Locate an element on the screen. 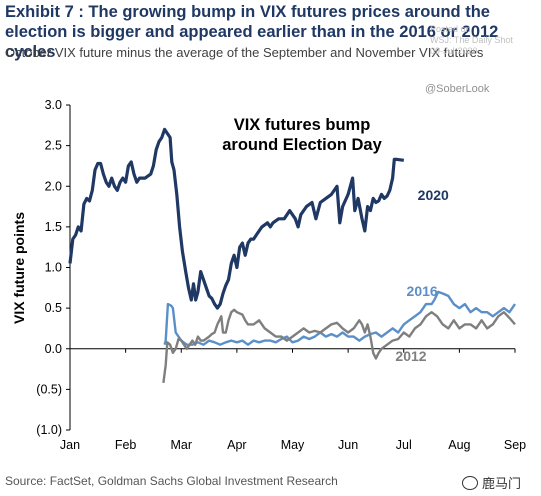  y-tick-label: 1.5 is located at coordinates (53, 227).